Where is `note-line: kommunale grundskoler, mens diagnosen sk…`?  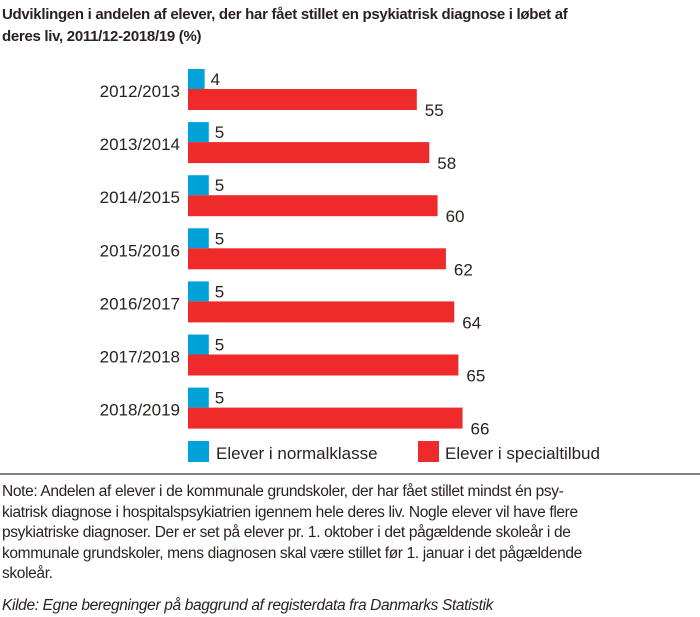 note-line: kommunale grundskoler, mens diagnosen sk… is located at coordinates (292, 553).